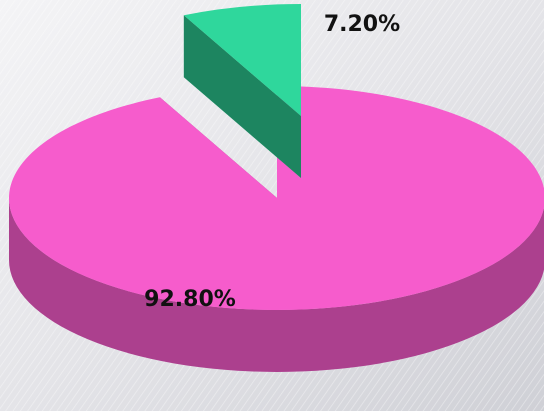 The image size is (544, 411). Describe the element at coordinates (190, 299) in the screenshot. I see `data-label: 92.80%` at that location.